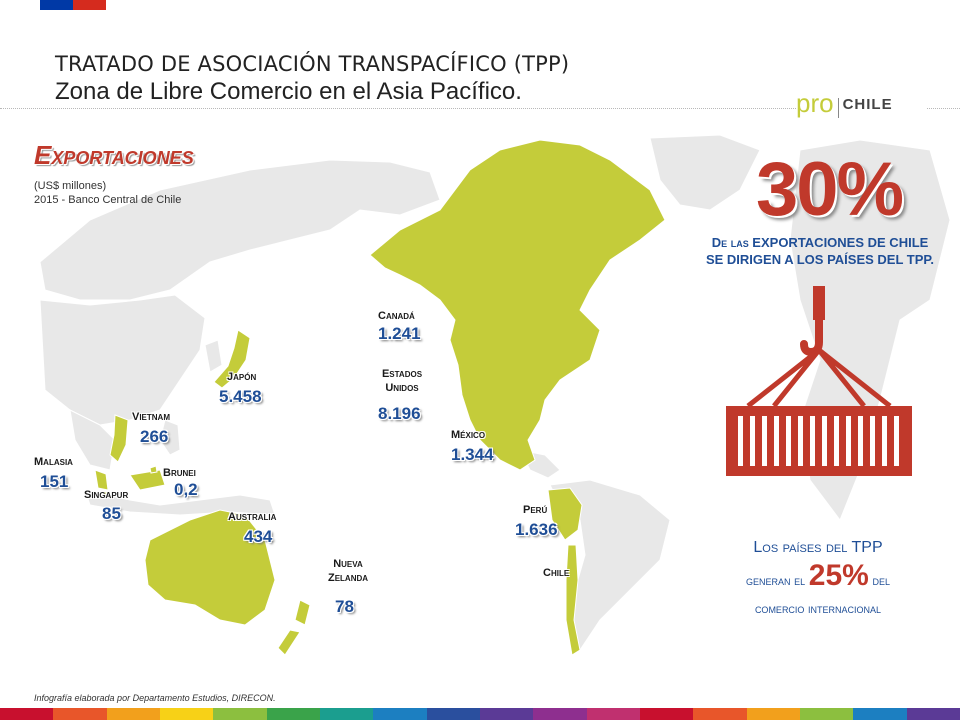 The height and width of the screenshot is (720, 960). What do you see at coordinates (536, 529) in the screenshot?
I see `value-peru: 1.636` at bounding box center [536, 529].